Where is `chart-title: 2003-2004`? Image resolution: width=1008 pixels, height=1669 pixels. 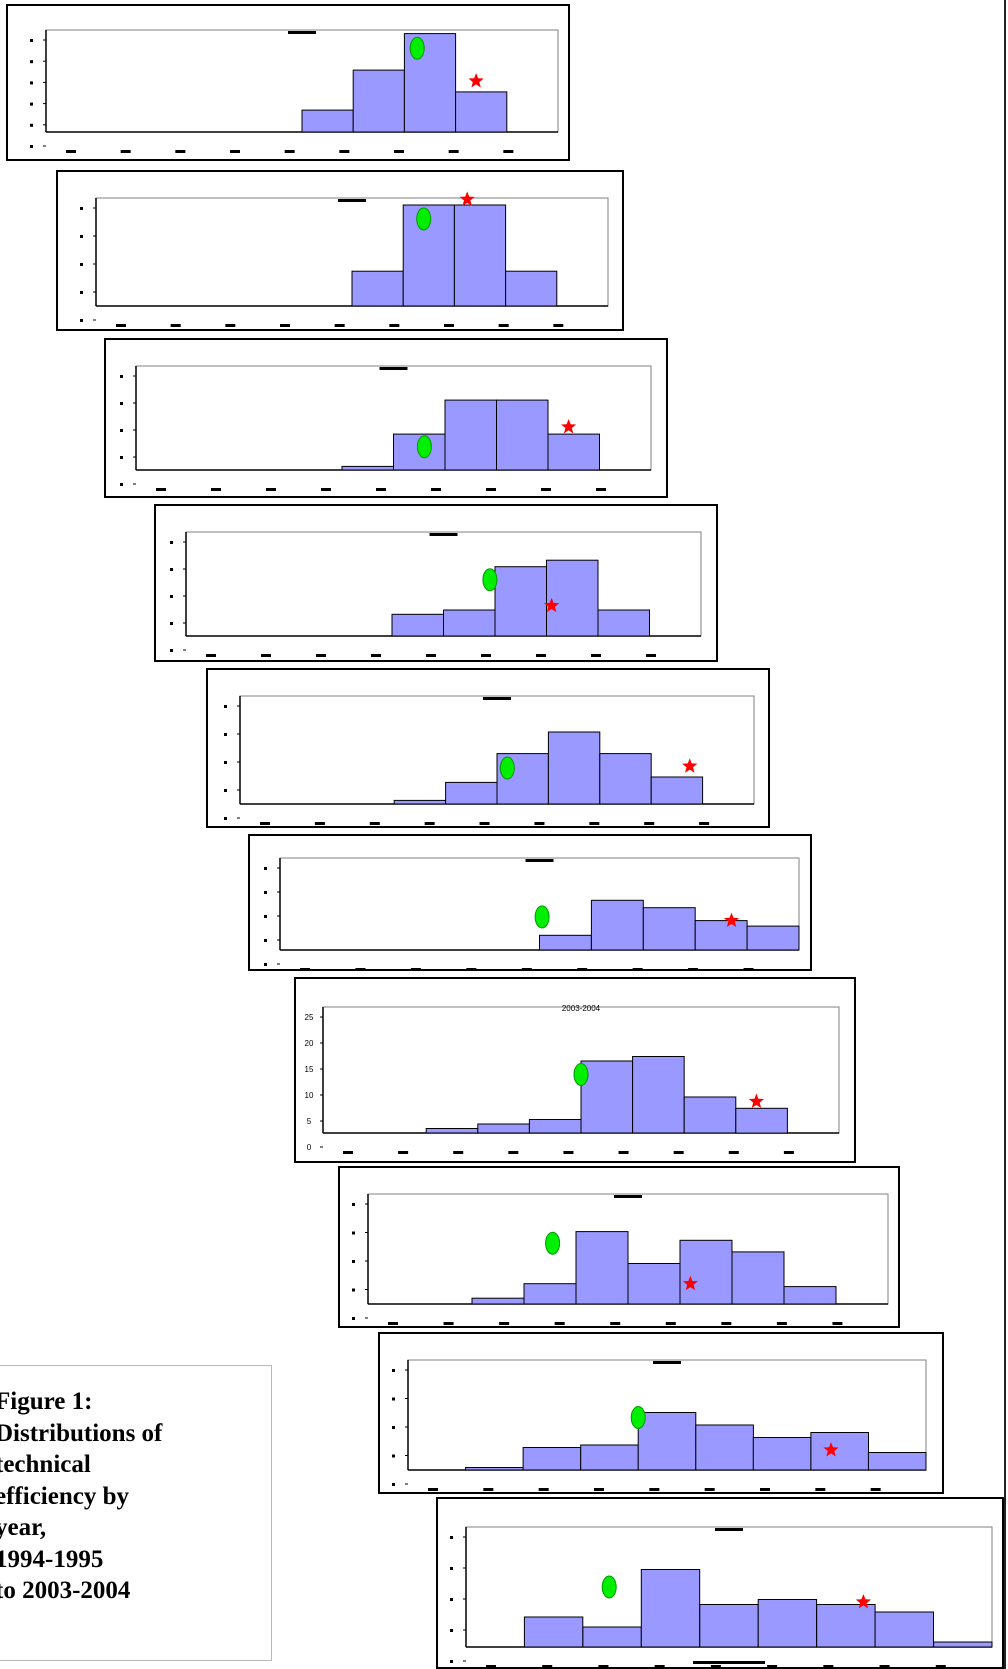
chart-title: 2003-2004 is located at coordinates (581, 1008).